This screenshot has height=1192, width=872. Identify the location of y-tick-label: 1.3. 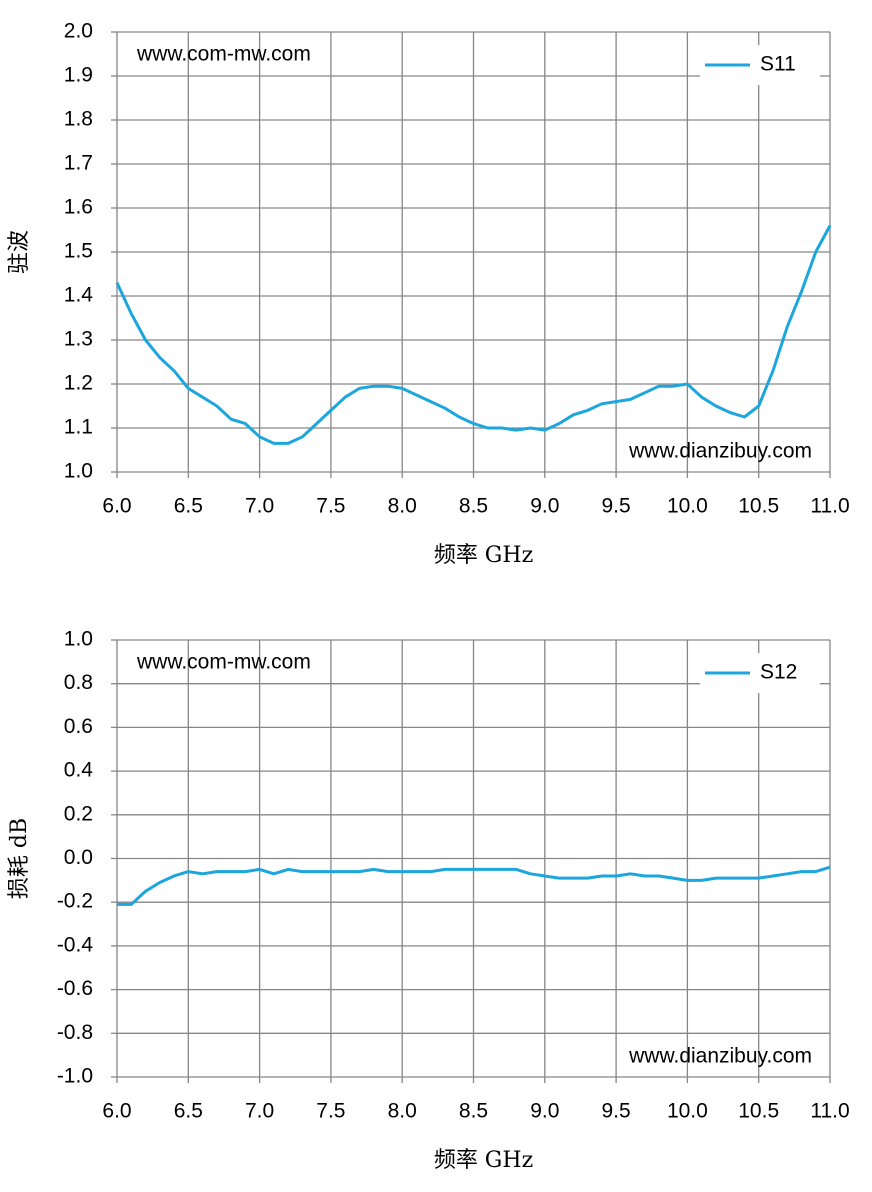
(78, 339).